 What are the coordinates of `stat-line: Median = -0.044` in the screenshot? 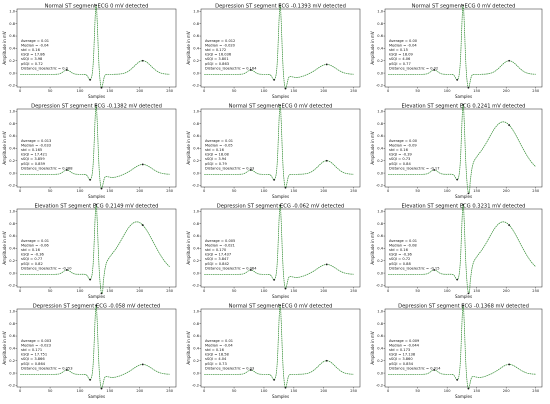 It's located at (404, 345).